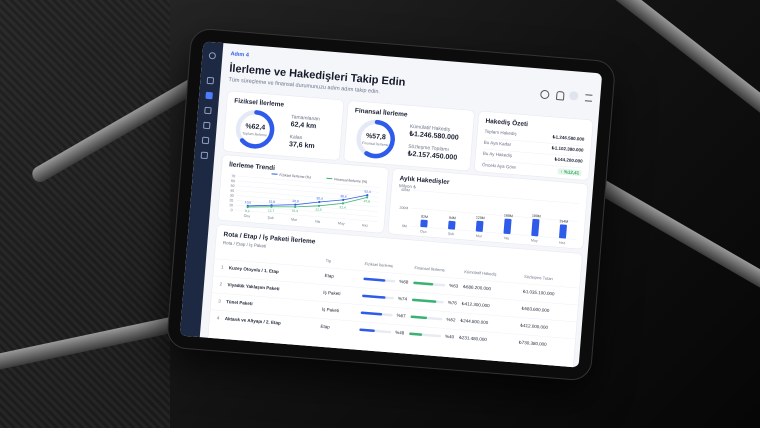  What do you see at coordinates (432, 153) in the screenshot?
I see `stat: Sözleşme Toplamı ₺2.157.450.000` at bounding box center [432, 153].